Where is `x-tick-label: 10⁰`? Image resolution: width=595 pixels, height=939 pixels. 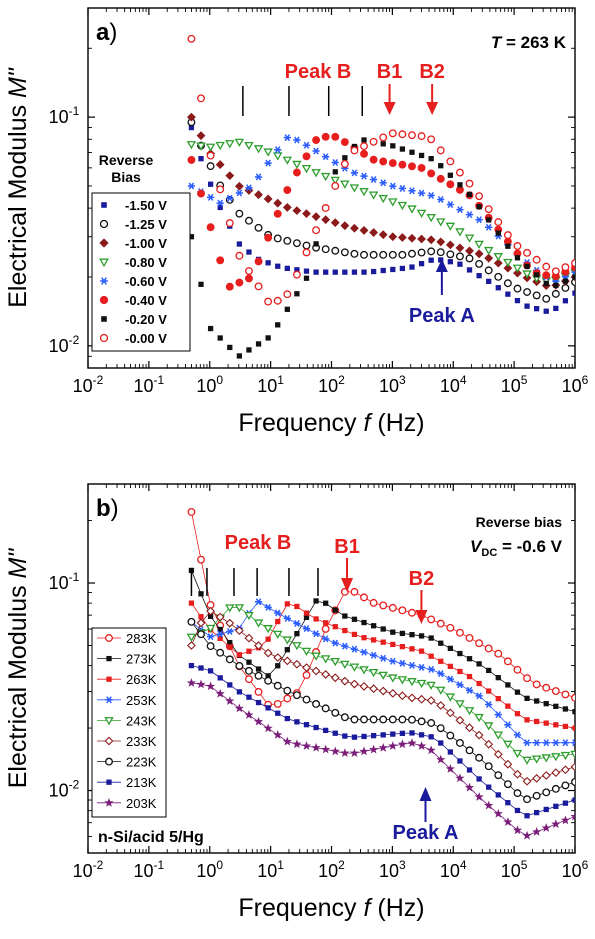
x-tick-label: 10⁰ is located at coordinates (209, 869).